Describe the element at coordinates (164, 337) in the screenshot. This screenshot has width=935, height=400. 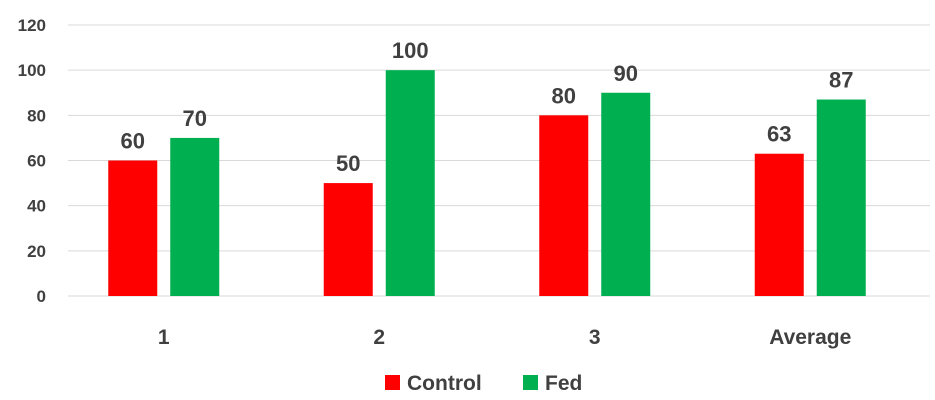
I see `x-category-label: 1` at that location.